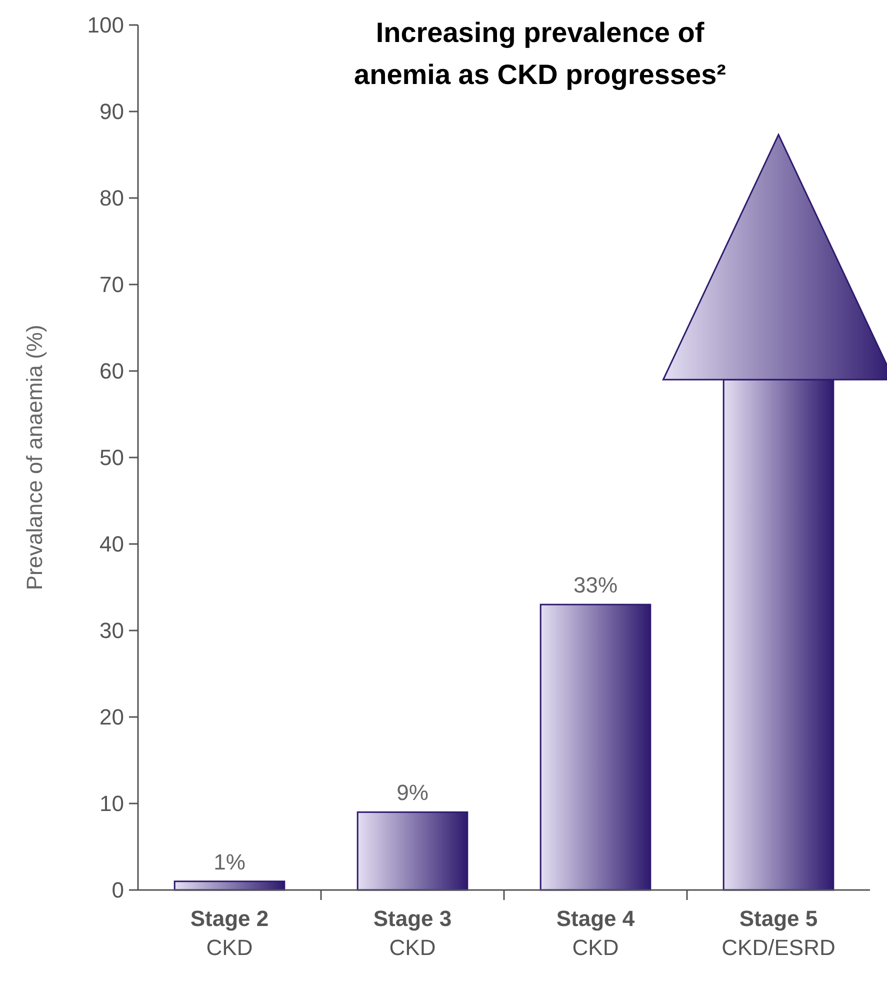  Describe the element at coordinates (596, 933) in the screenshot. I see `x-tick-label: Stage 4 CKD` at that location.